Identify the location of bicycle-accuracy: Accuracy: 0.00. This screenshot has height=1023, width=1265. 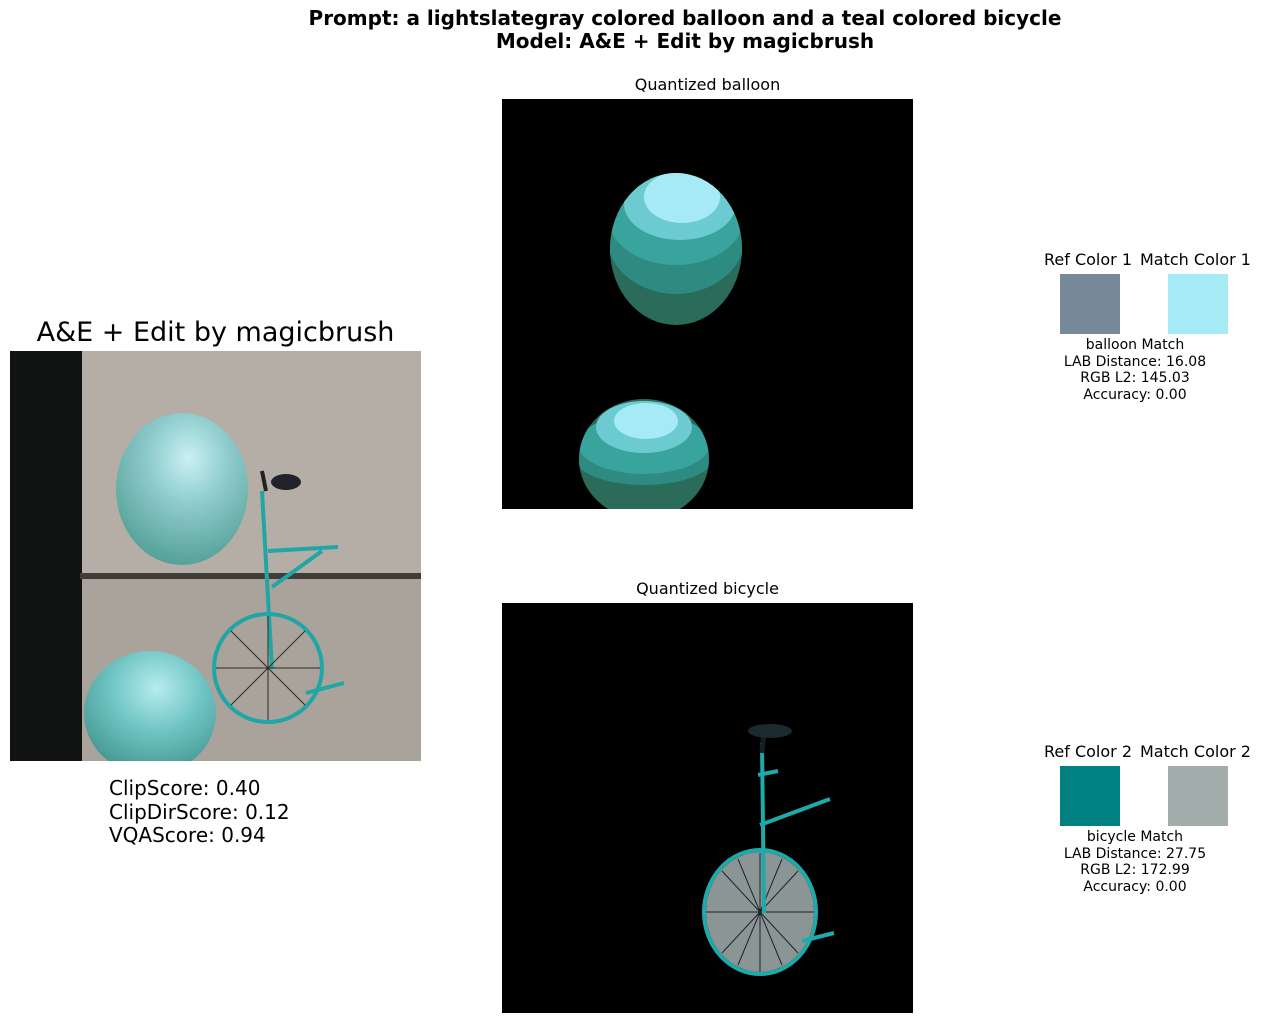
(1135, 886).